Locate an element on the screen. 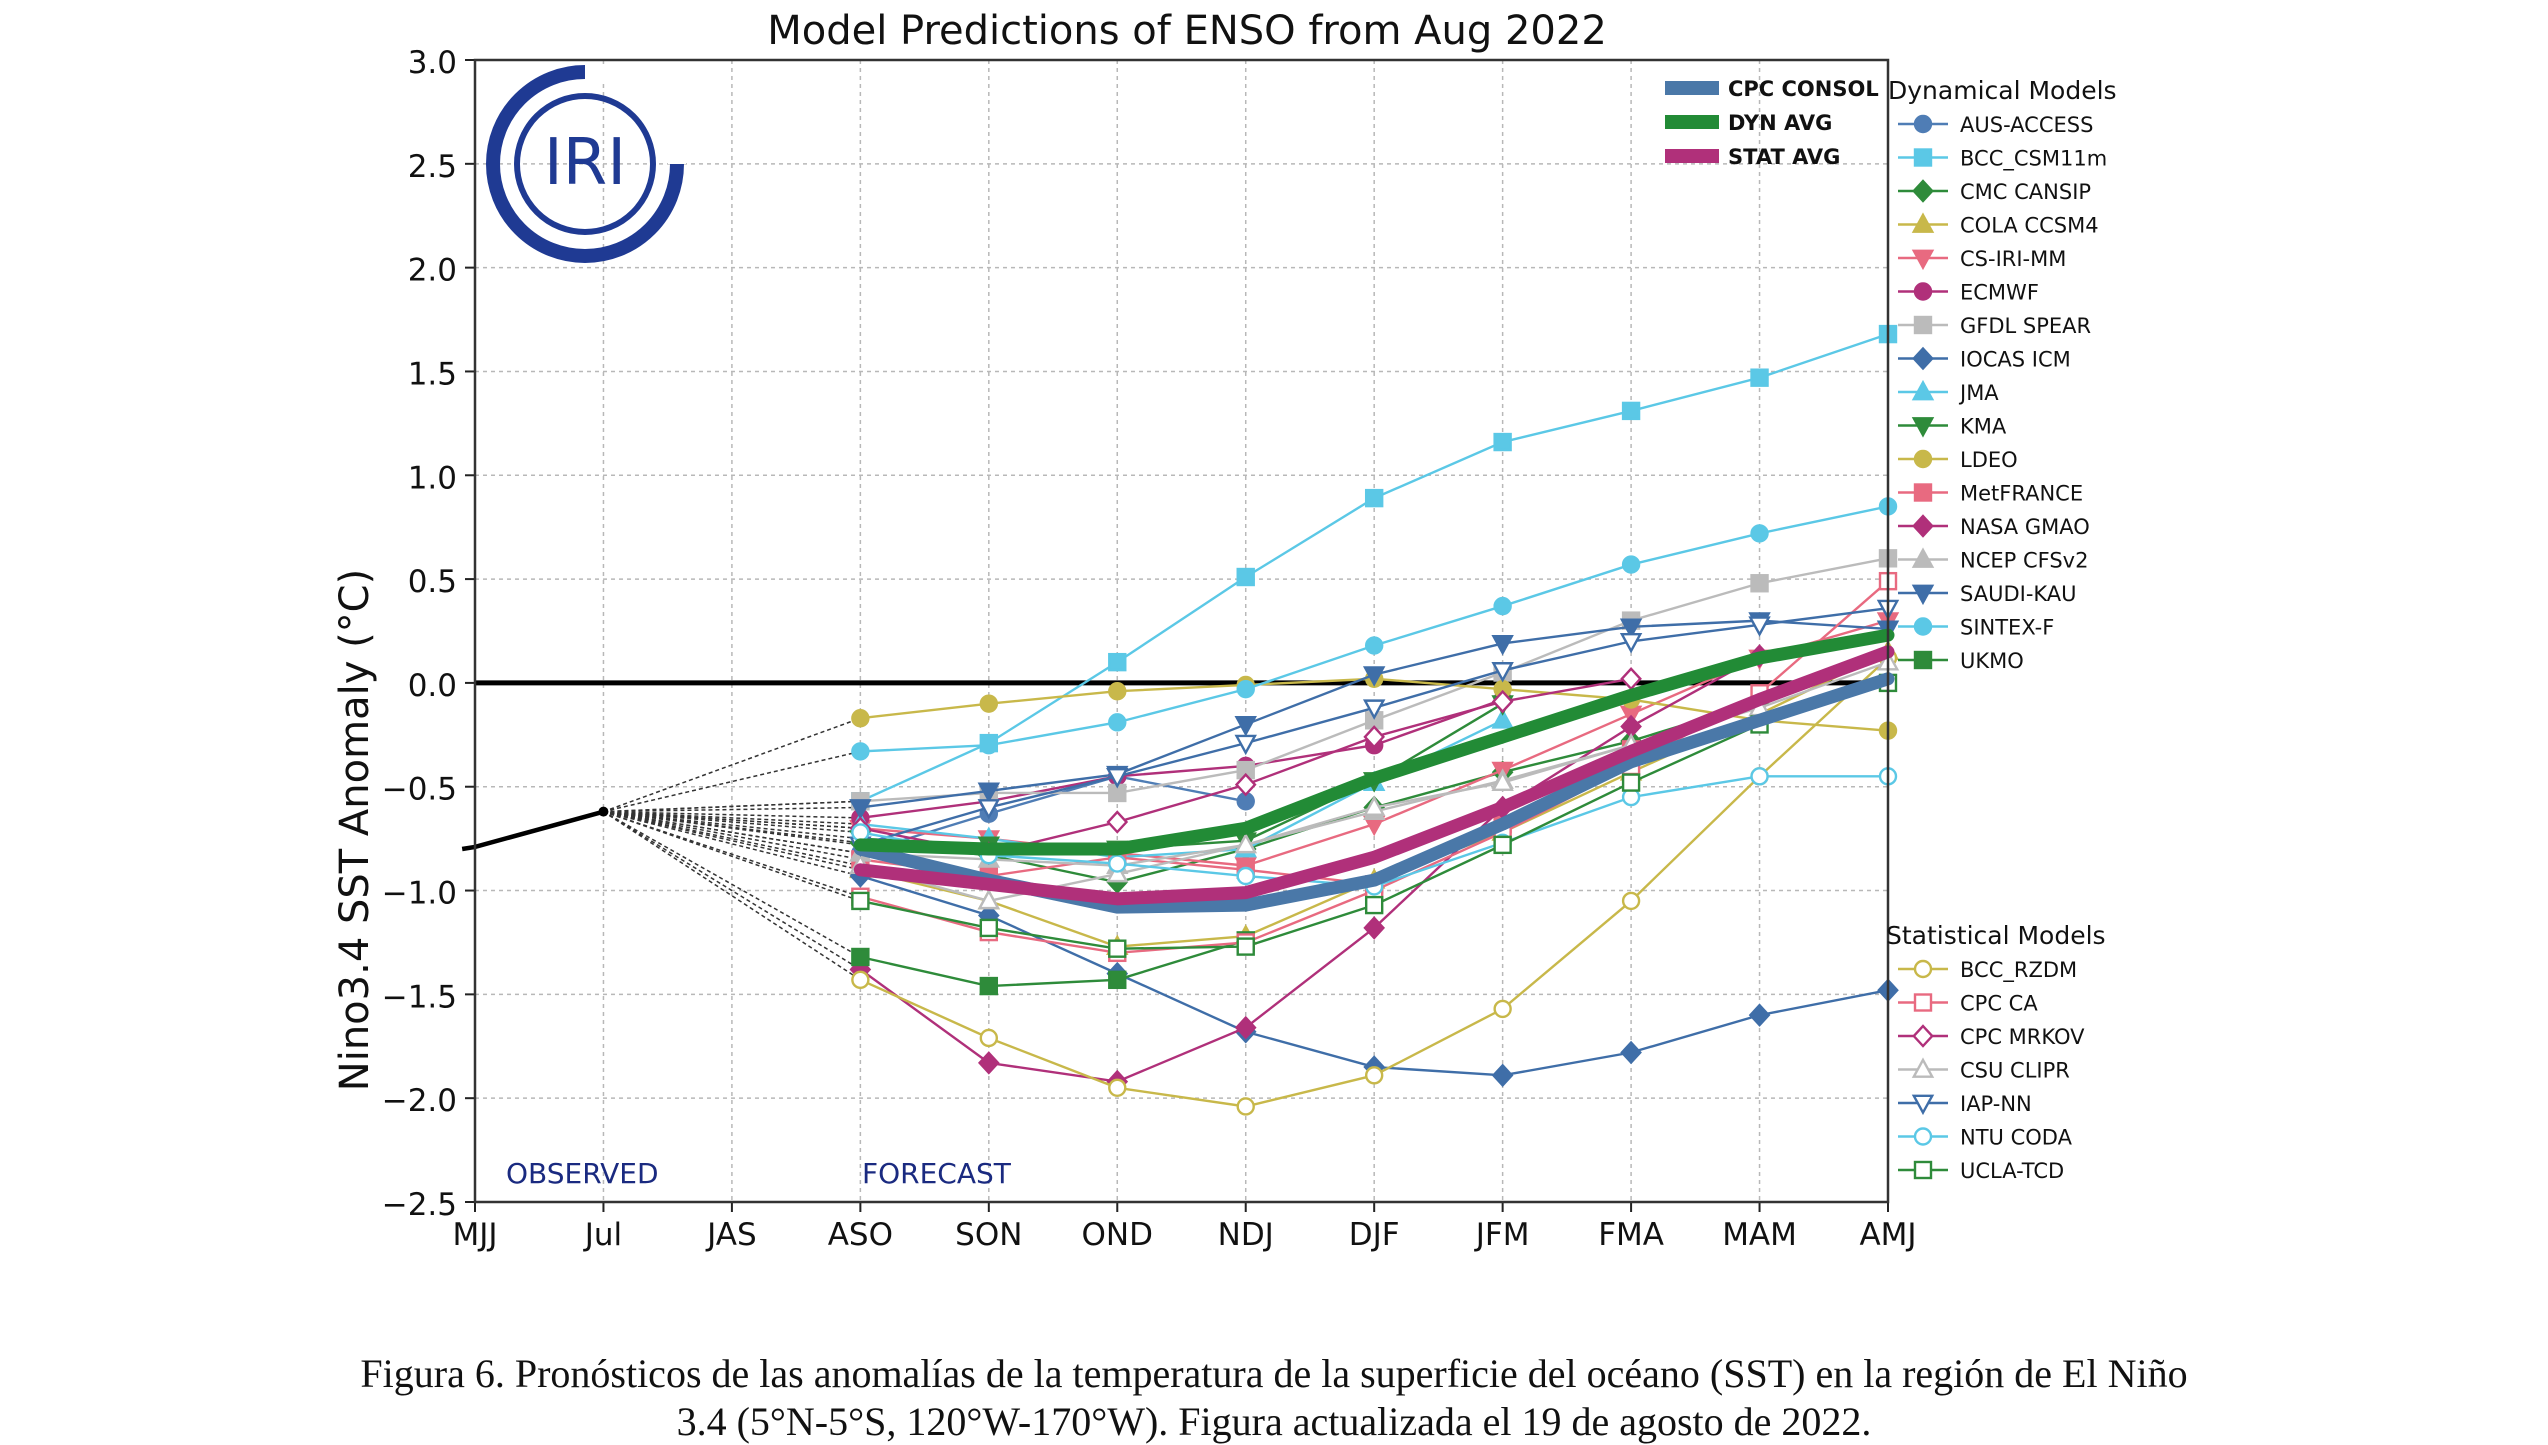 The image size is (2548, 1445). point-nasa-gmao is located at coordinates (988, 1063).